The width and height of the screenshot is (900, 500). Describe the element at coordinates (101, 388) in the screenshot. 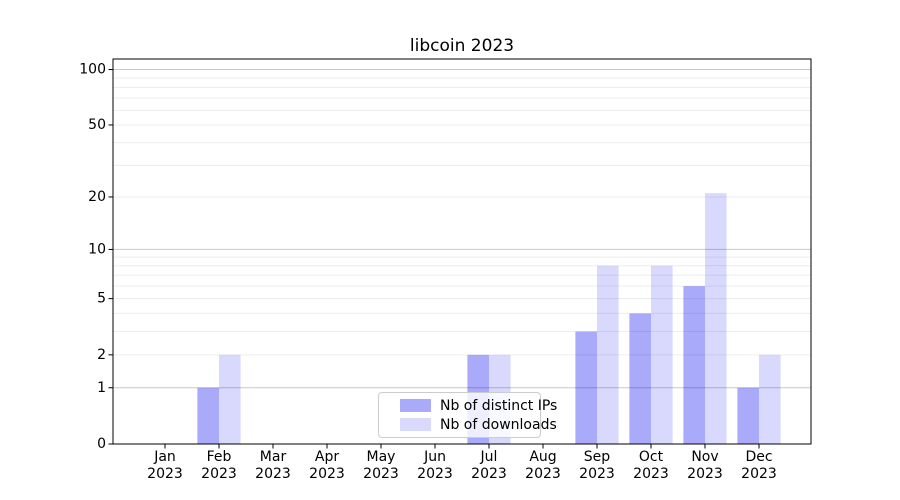

I see `y-tick-label: 1` at that location.